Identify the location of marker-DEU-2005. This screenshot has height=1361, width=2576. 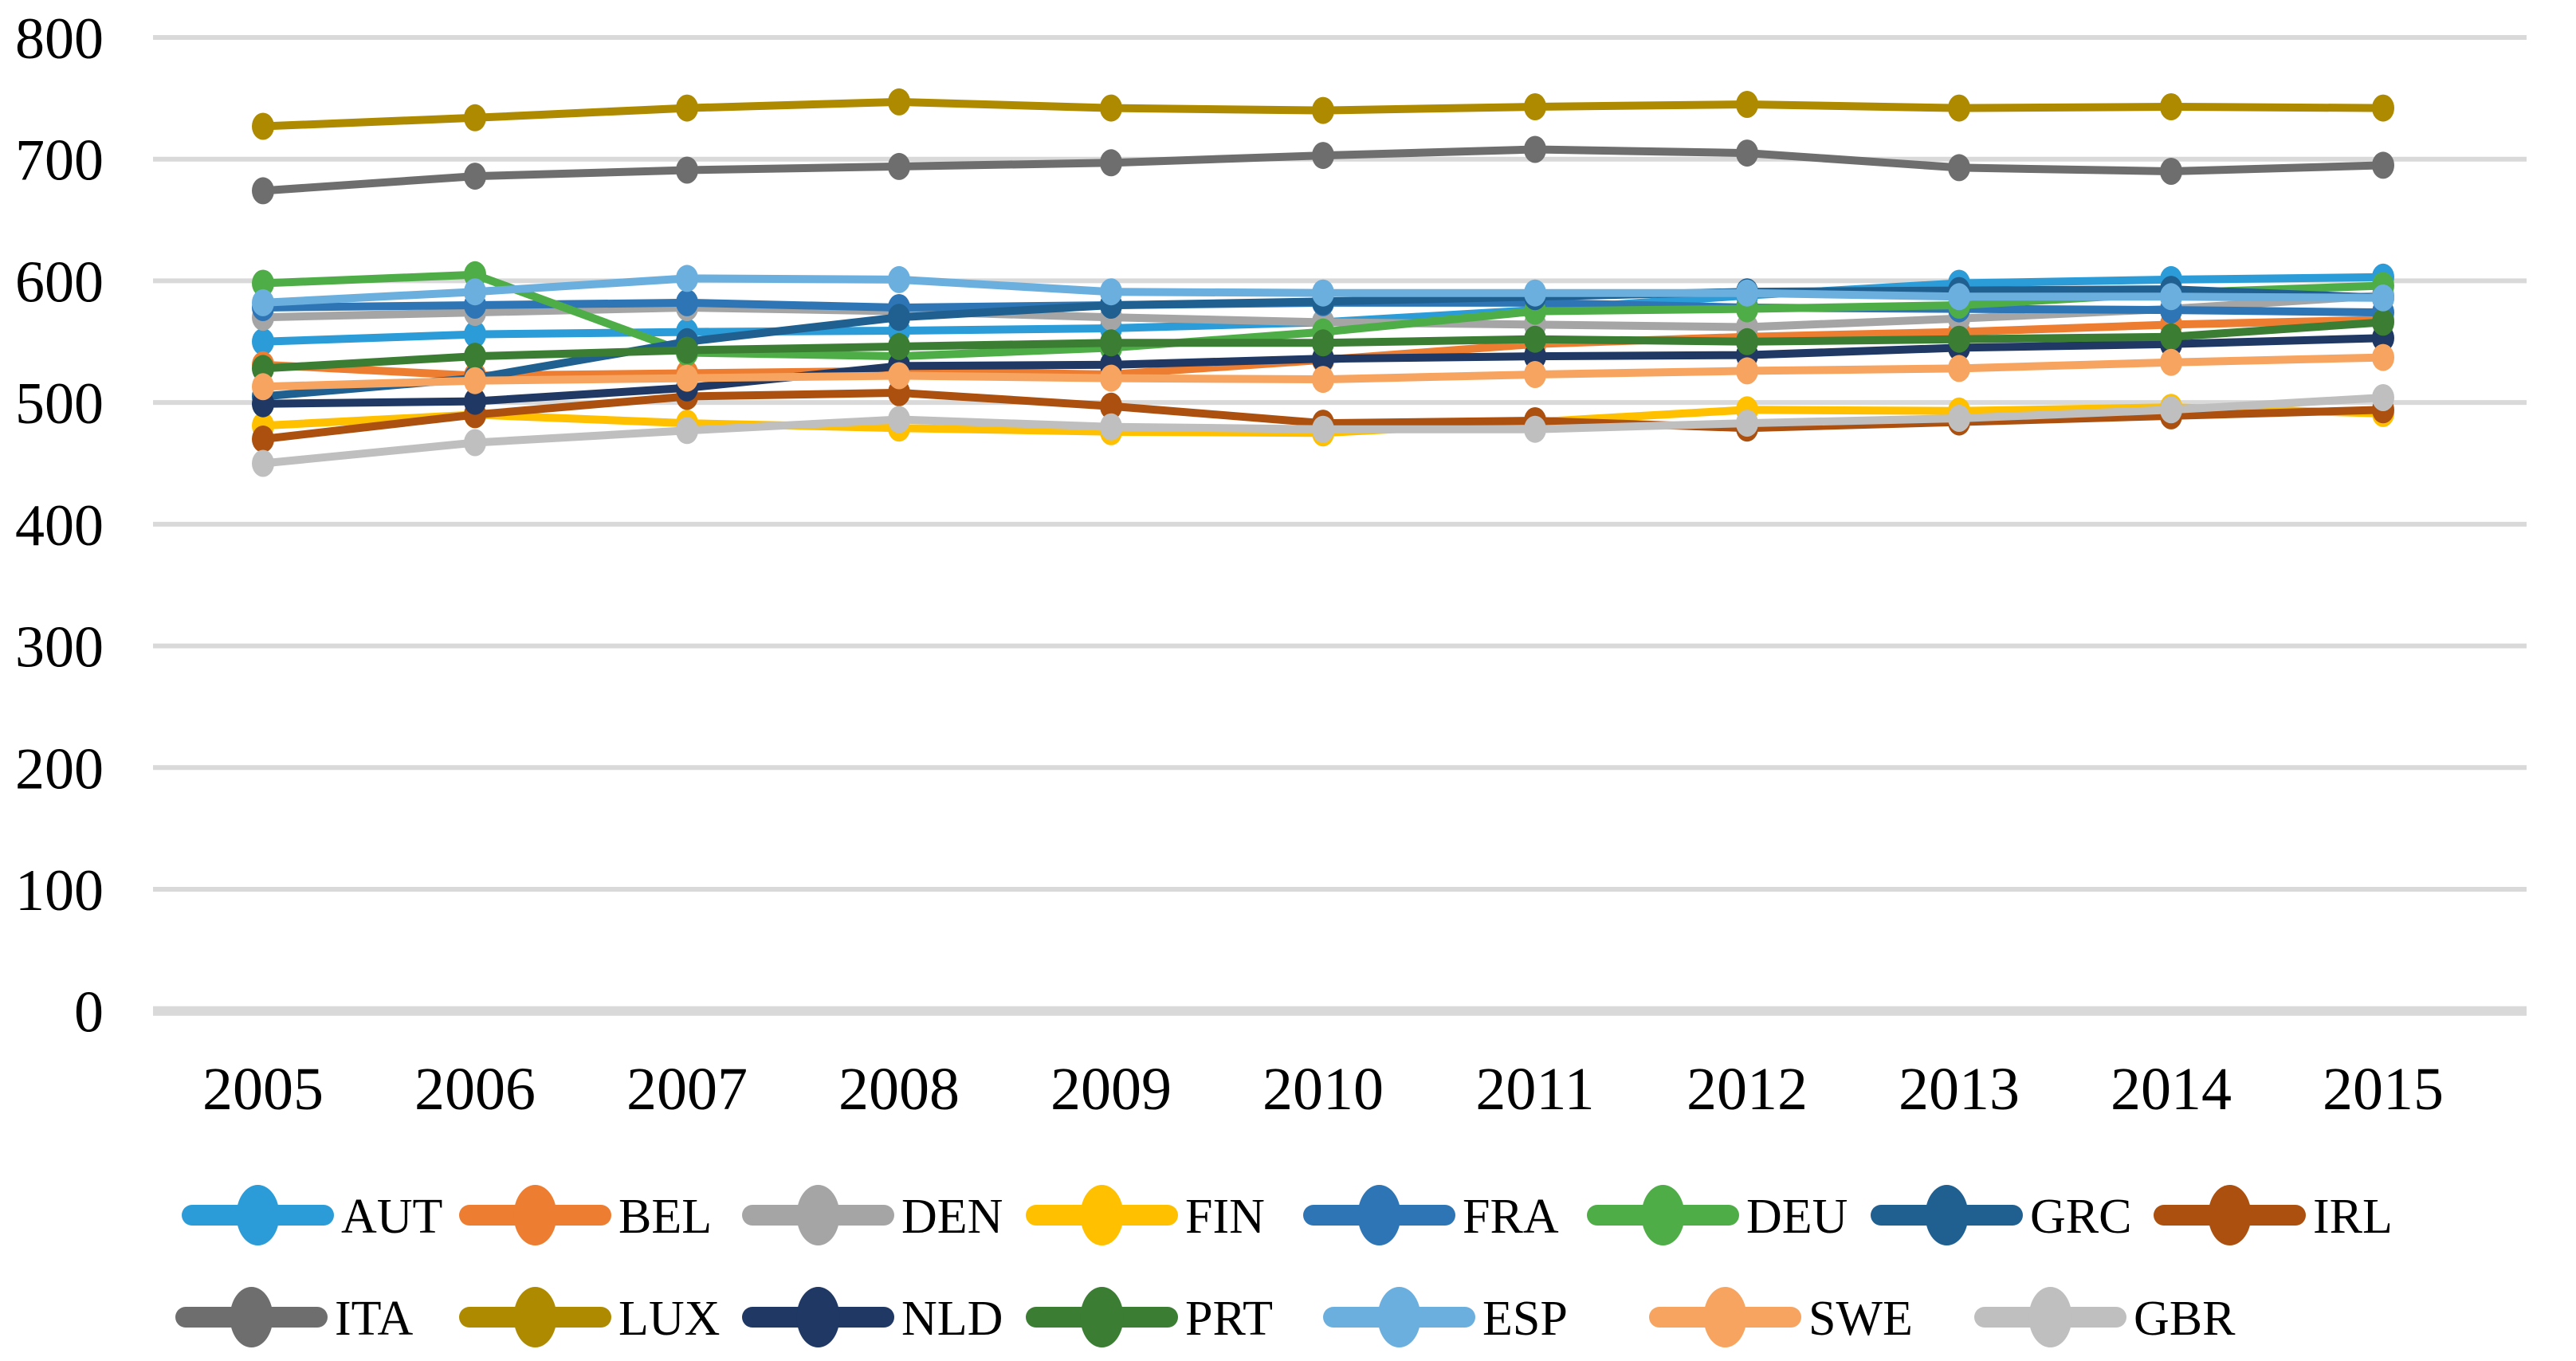
(263, 283).